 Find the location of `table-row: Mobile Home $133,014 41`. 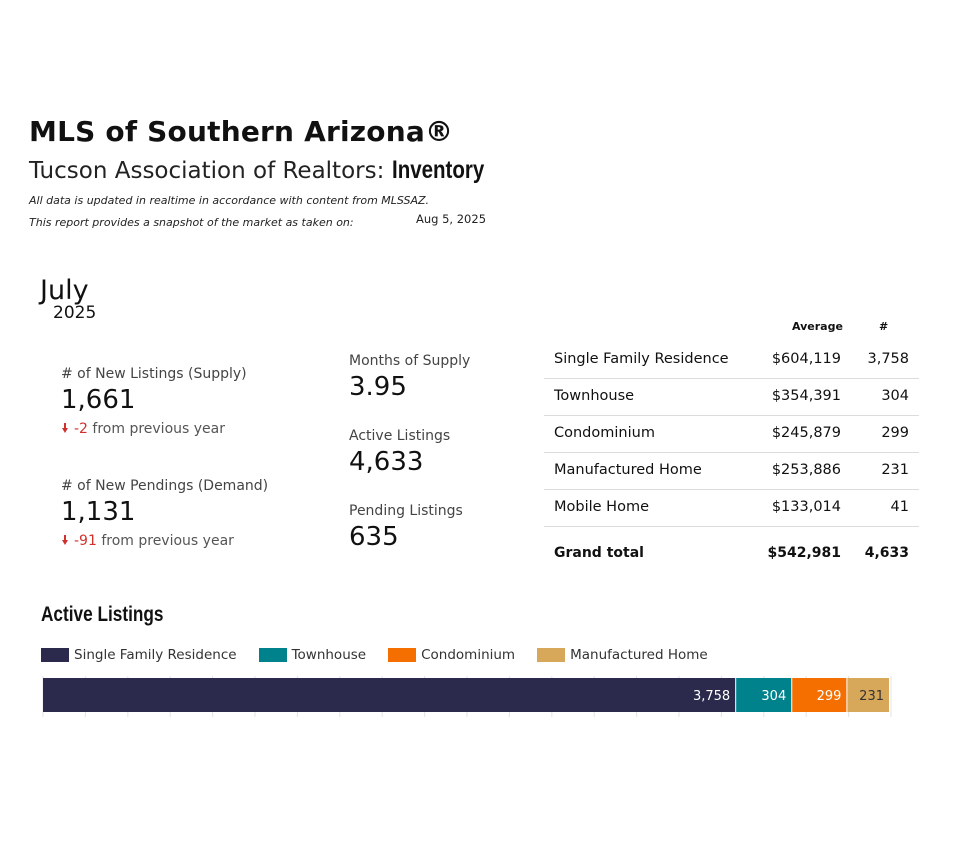

table-row: Mobile Home $133,014 41 is located at coordinates (731, 508).